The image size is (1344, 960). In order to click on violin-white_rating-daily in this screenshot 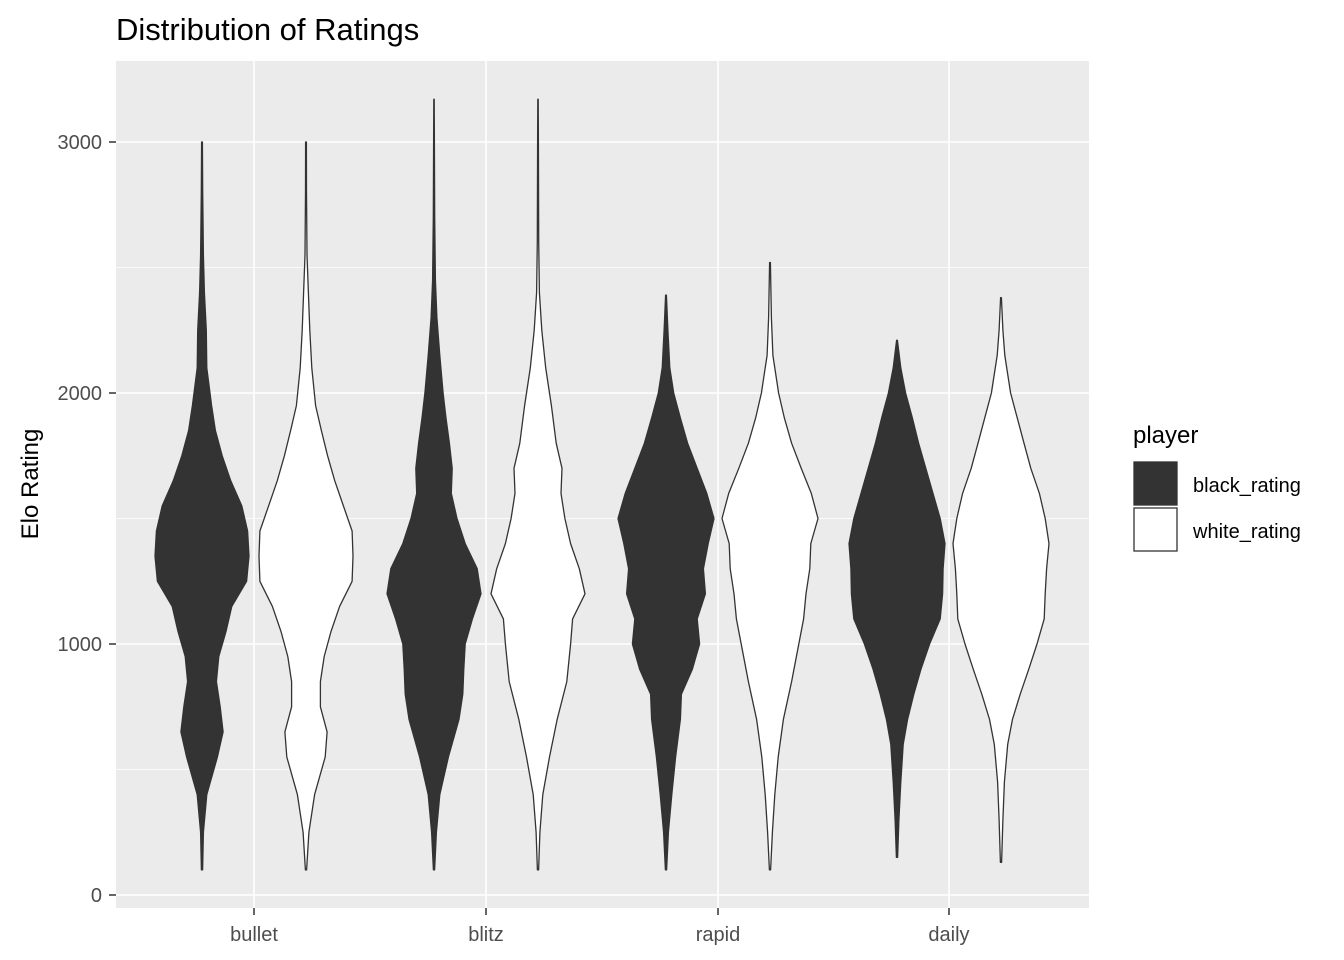, I will do `click(1001, 580)`.